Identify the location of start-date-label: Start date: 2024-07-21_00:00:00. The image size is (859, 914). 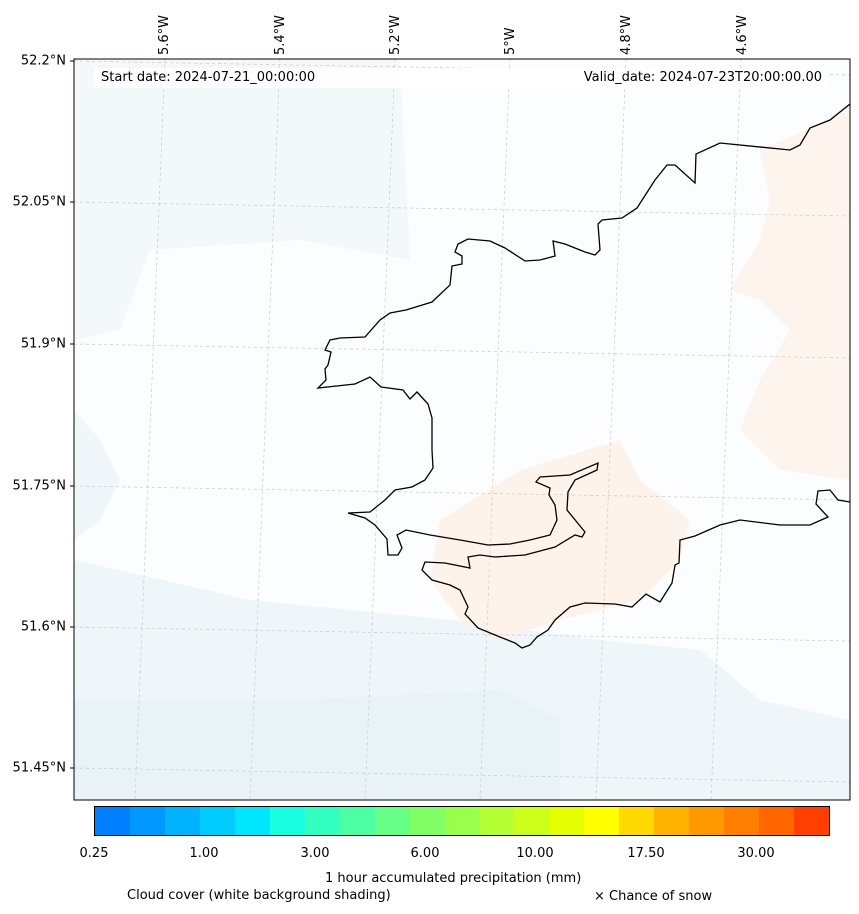
(208, 77).